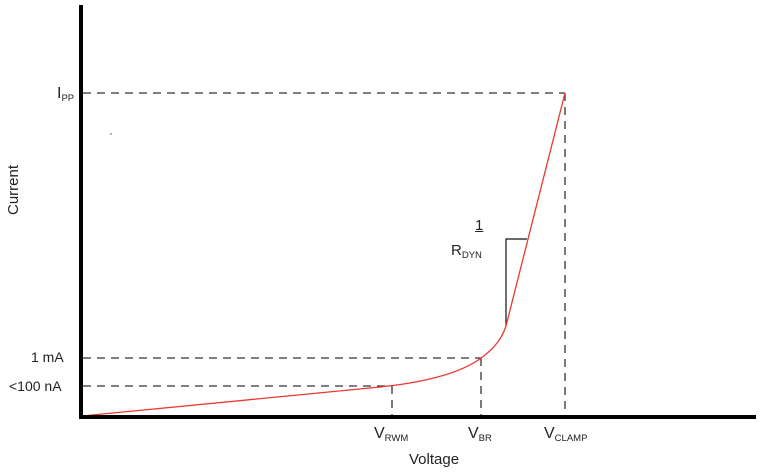 The height and width of the screenshot is (475, 762). What do you see at coordinates (516, 282) in the screenshot?
I see `slope-triangle` at bounding box center [516, 282].